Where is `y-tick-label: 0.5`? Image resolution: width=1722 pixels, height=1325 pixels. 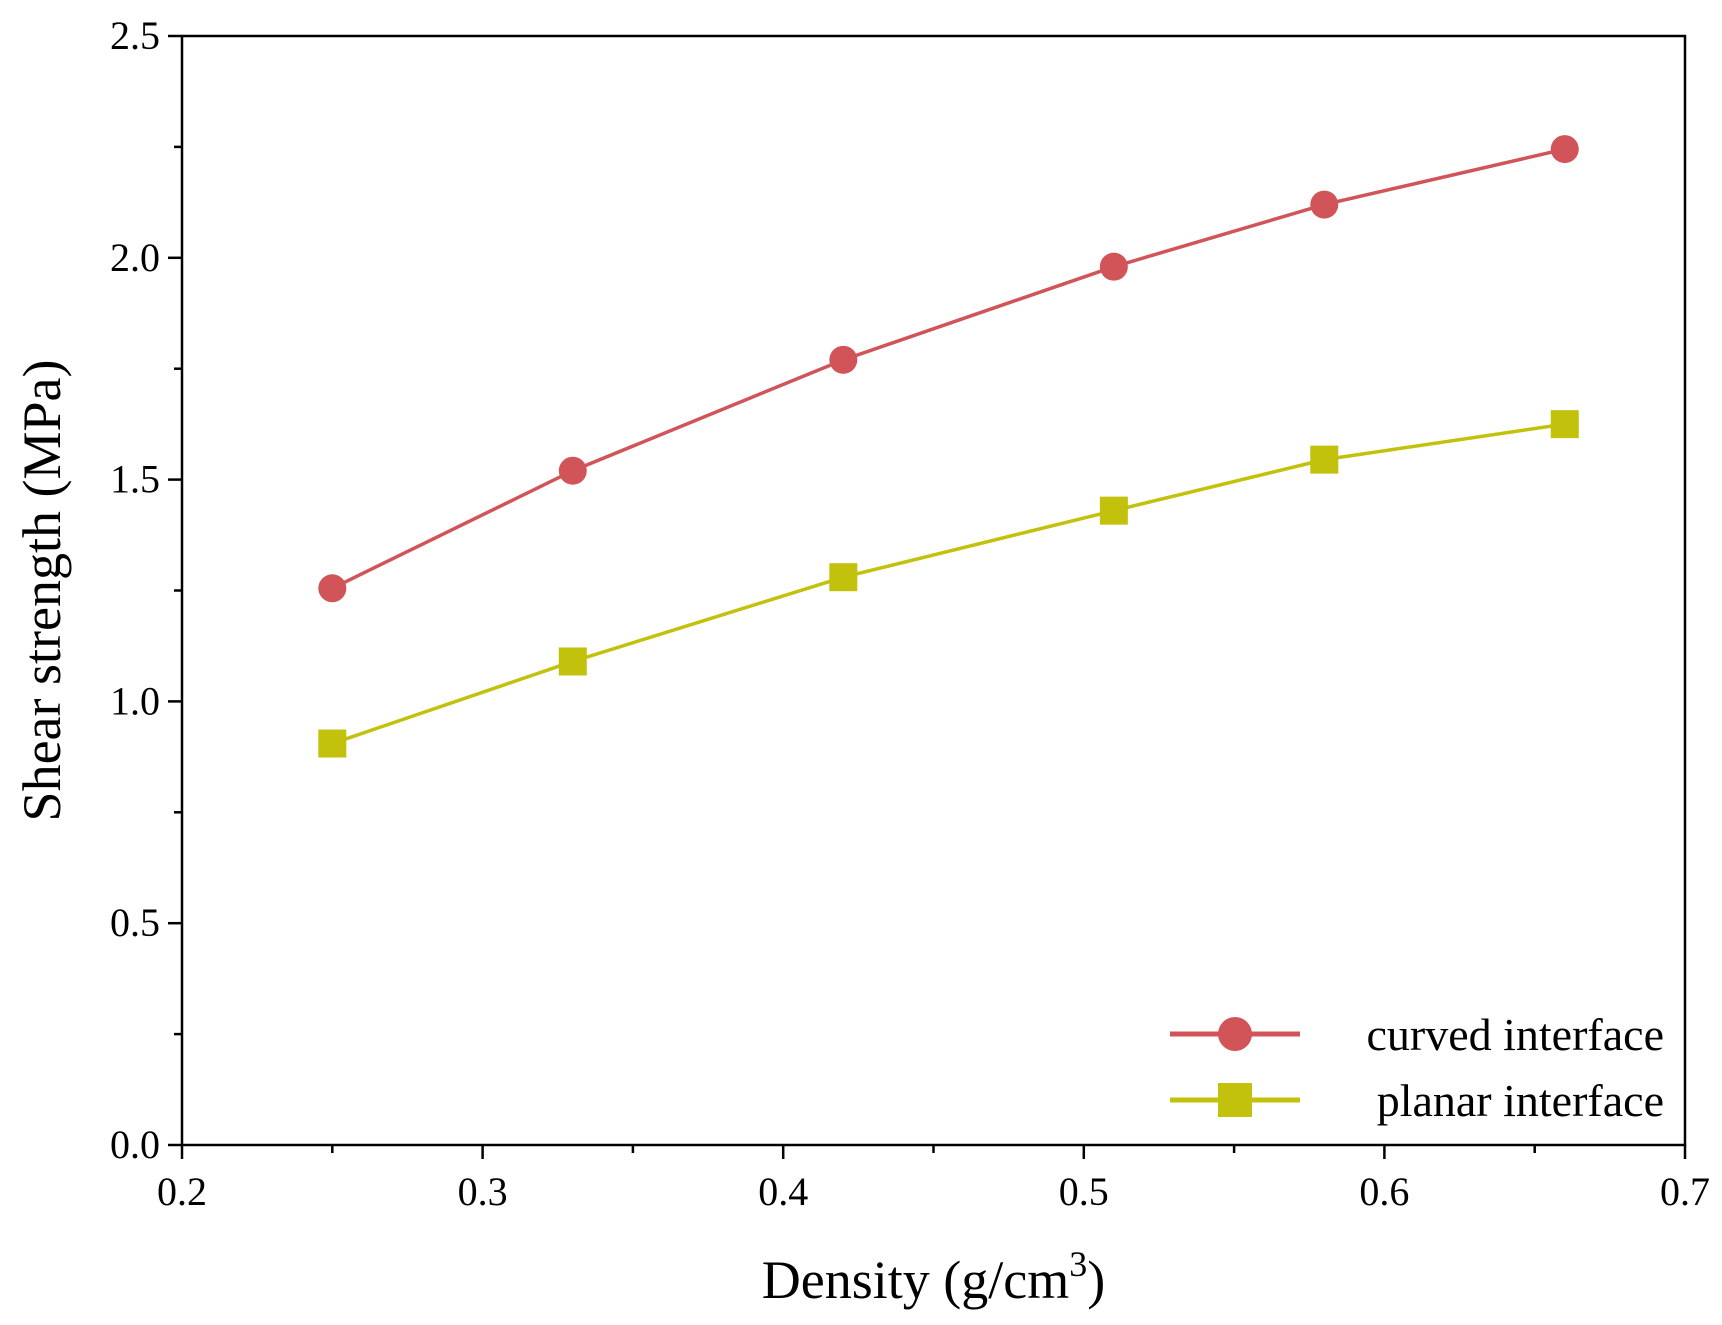
y-tick-label: 0.5 is located at coordinates (135, 922).